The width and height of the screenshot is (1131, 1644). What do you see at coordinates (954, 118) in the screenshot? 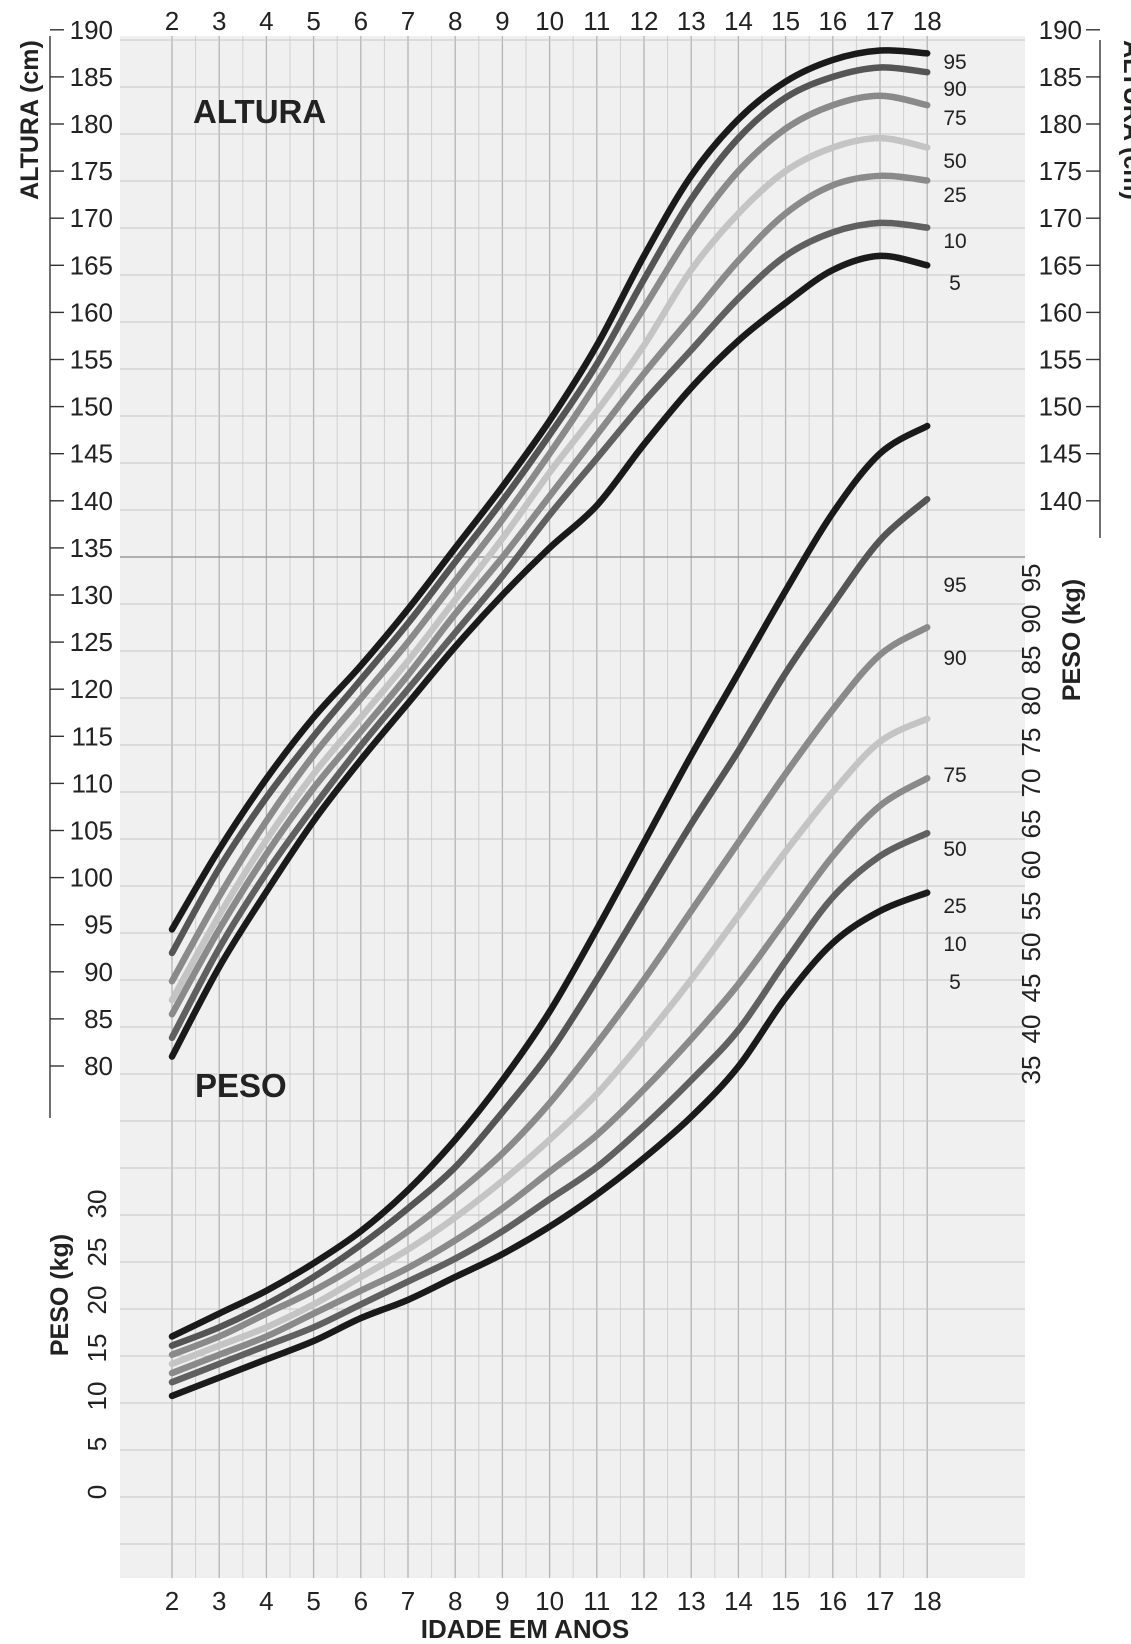
I see `height-label-p75: 75` at bounding box center [954, 118].